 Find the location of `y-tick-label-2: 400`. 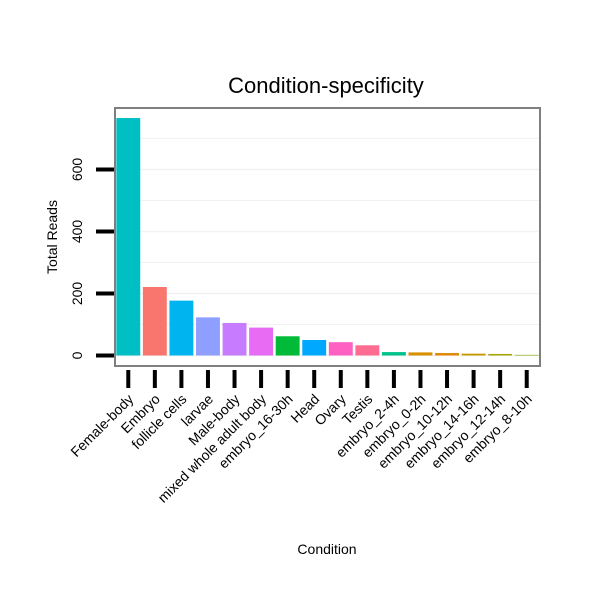

y-tick-label-2: 400 is located at coordinates (77, 232).